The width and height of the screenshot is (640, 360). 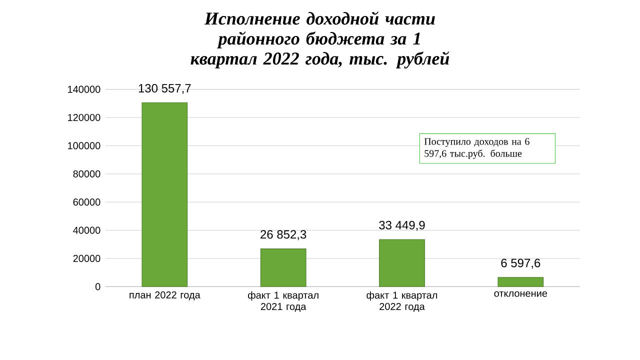 I want to click on x-tick-label: факт 1 квартал 2021 года, so click(x=283, y=301).